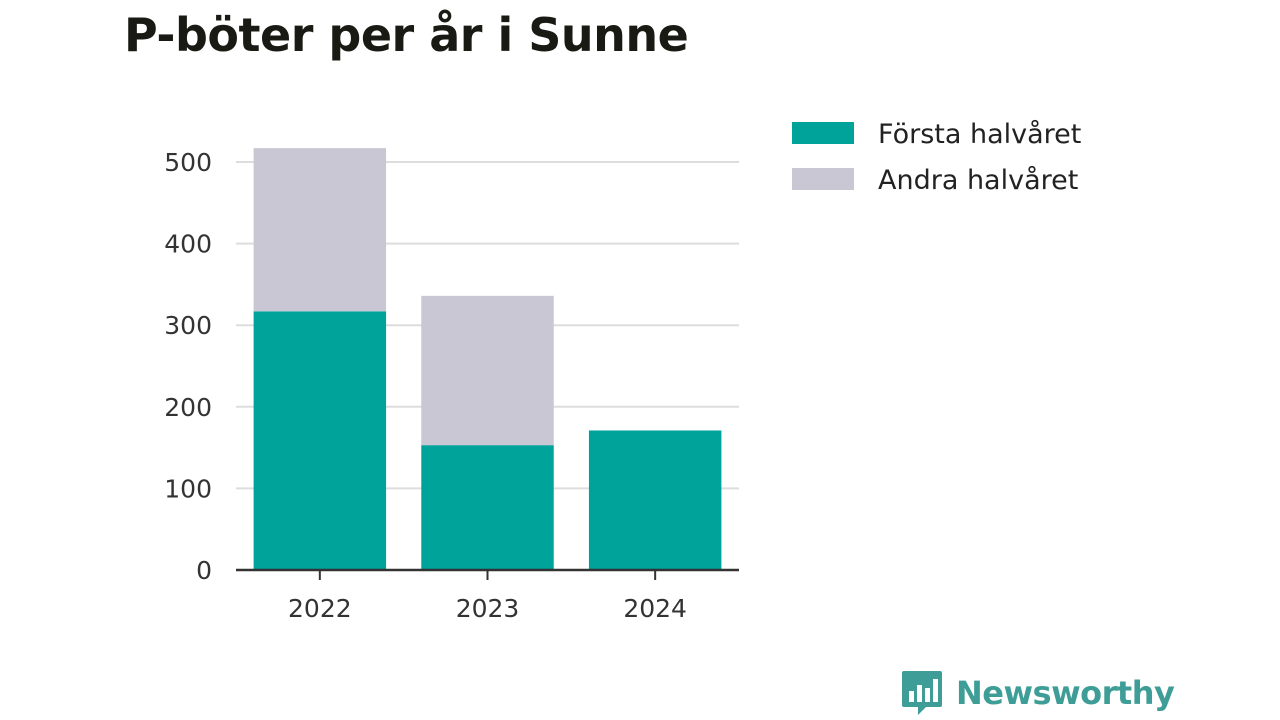 The height and width of the screenshot is (720, 1280). Describe the element at coordinates (204, 570) in the screenshot. I see `y-tick-label: 0` at that location.